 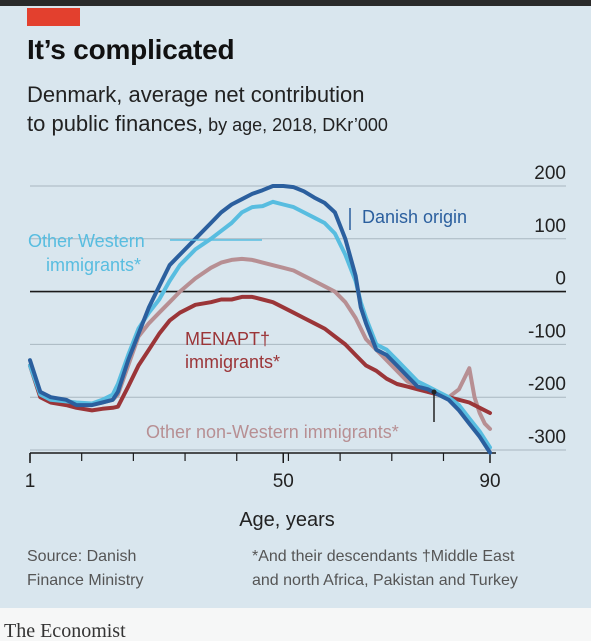 I want to click on publisher-logo: The Economist, so click(x=65, y=631).